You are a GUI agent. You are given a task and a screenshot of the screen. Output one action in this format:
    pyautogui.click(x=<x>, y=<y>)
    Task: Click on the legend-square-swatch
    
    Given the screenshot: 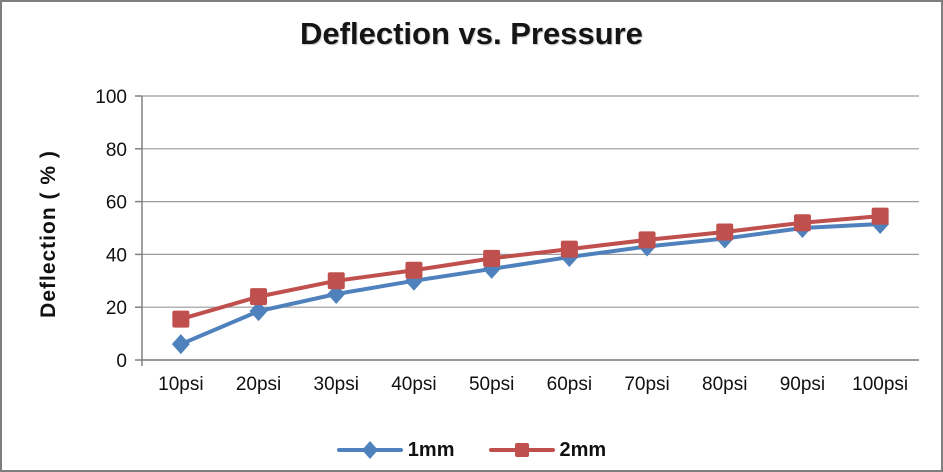 What is the action you would take?
    pyautogui.click(x=521, y=450)
    